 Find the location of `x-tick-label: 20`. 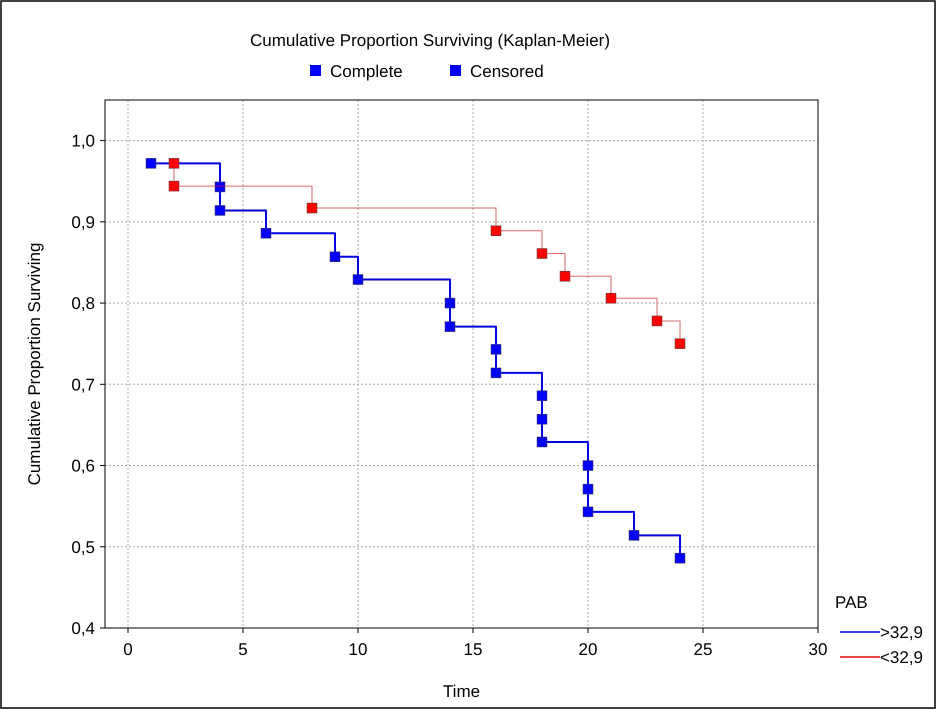

x-tick-label: 20 is located at coordinates (588, 649).